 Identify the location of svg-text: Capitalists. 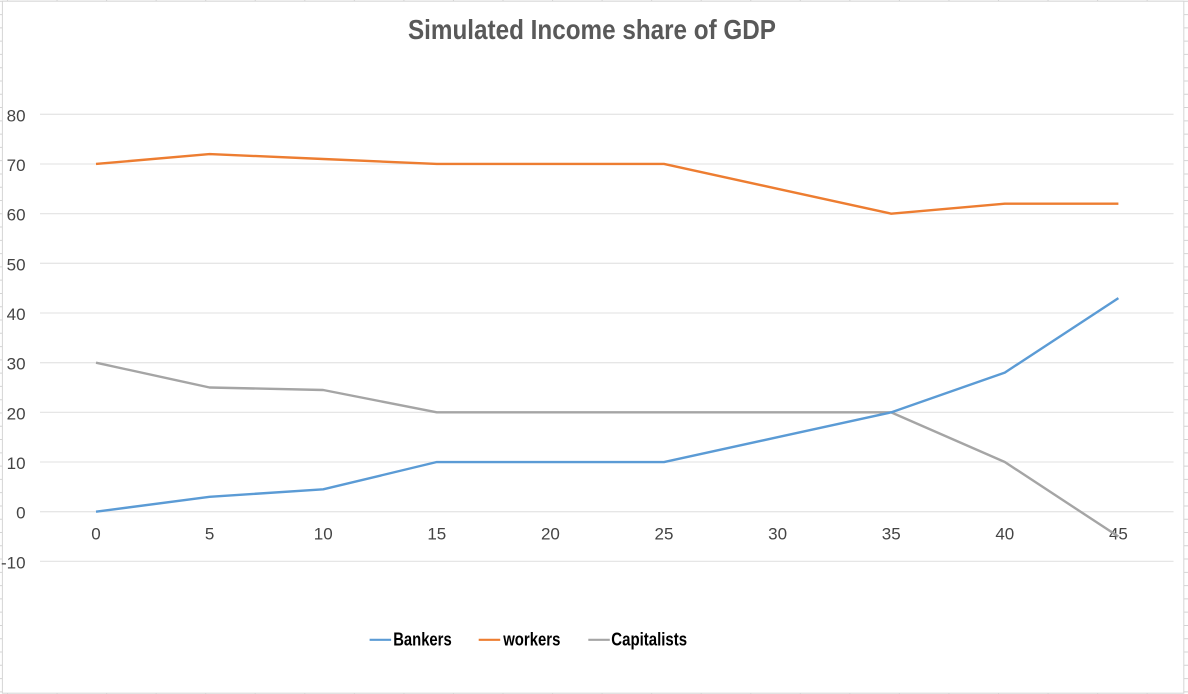
(649, 640).